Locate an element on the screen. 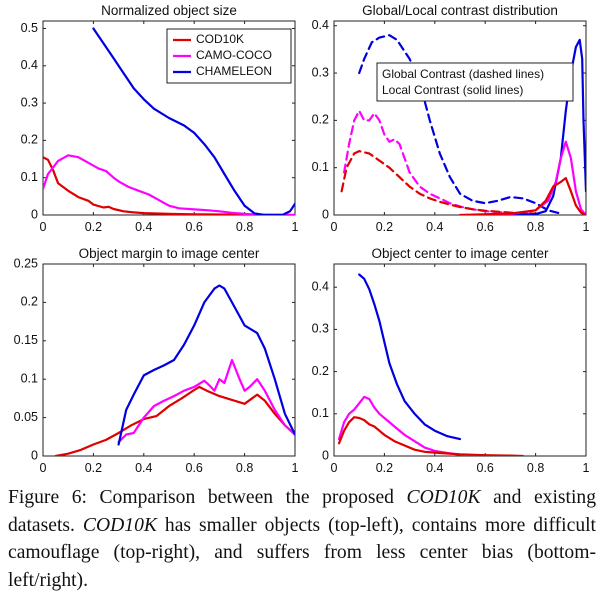 The height and width of the screenshot is (602, 602). chart-title: Global/Local contrast distribution is located at coordinates (460, 10).